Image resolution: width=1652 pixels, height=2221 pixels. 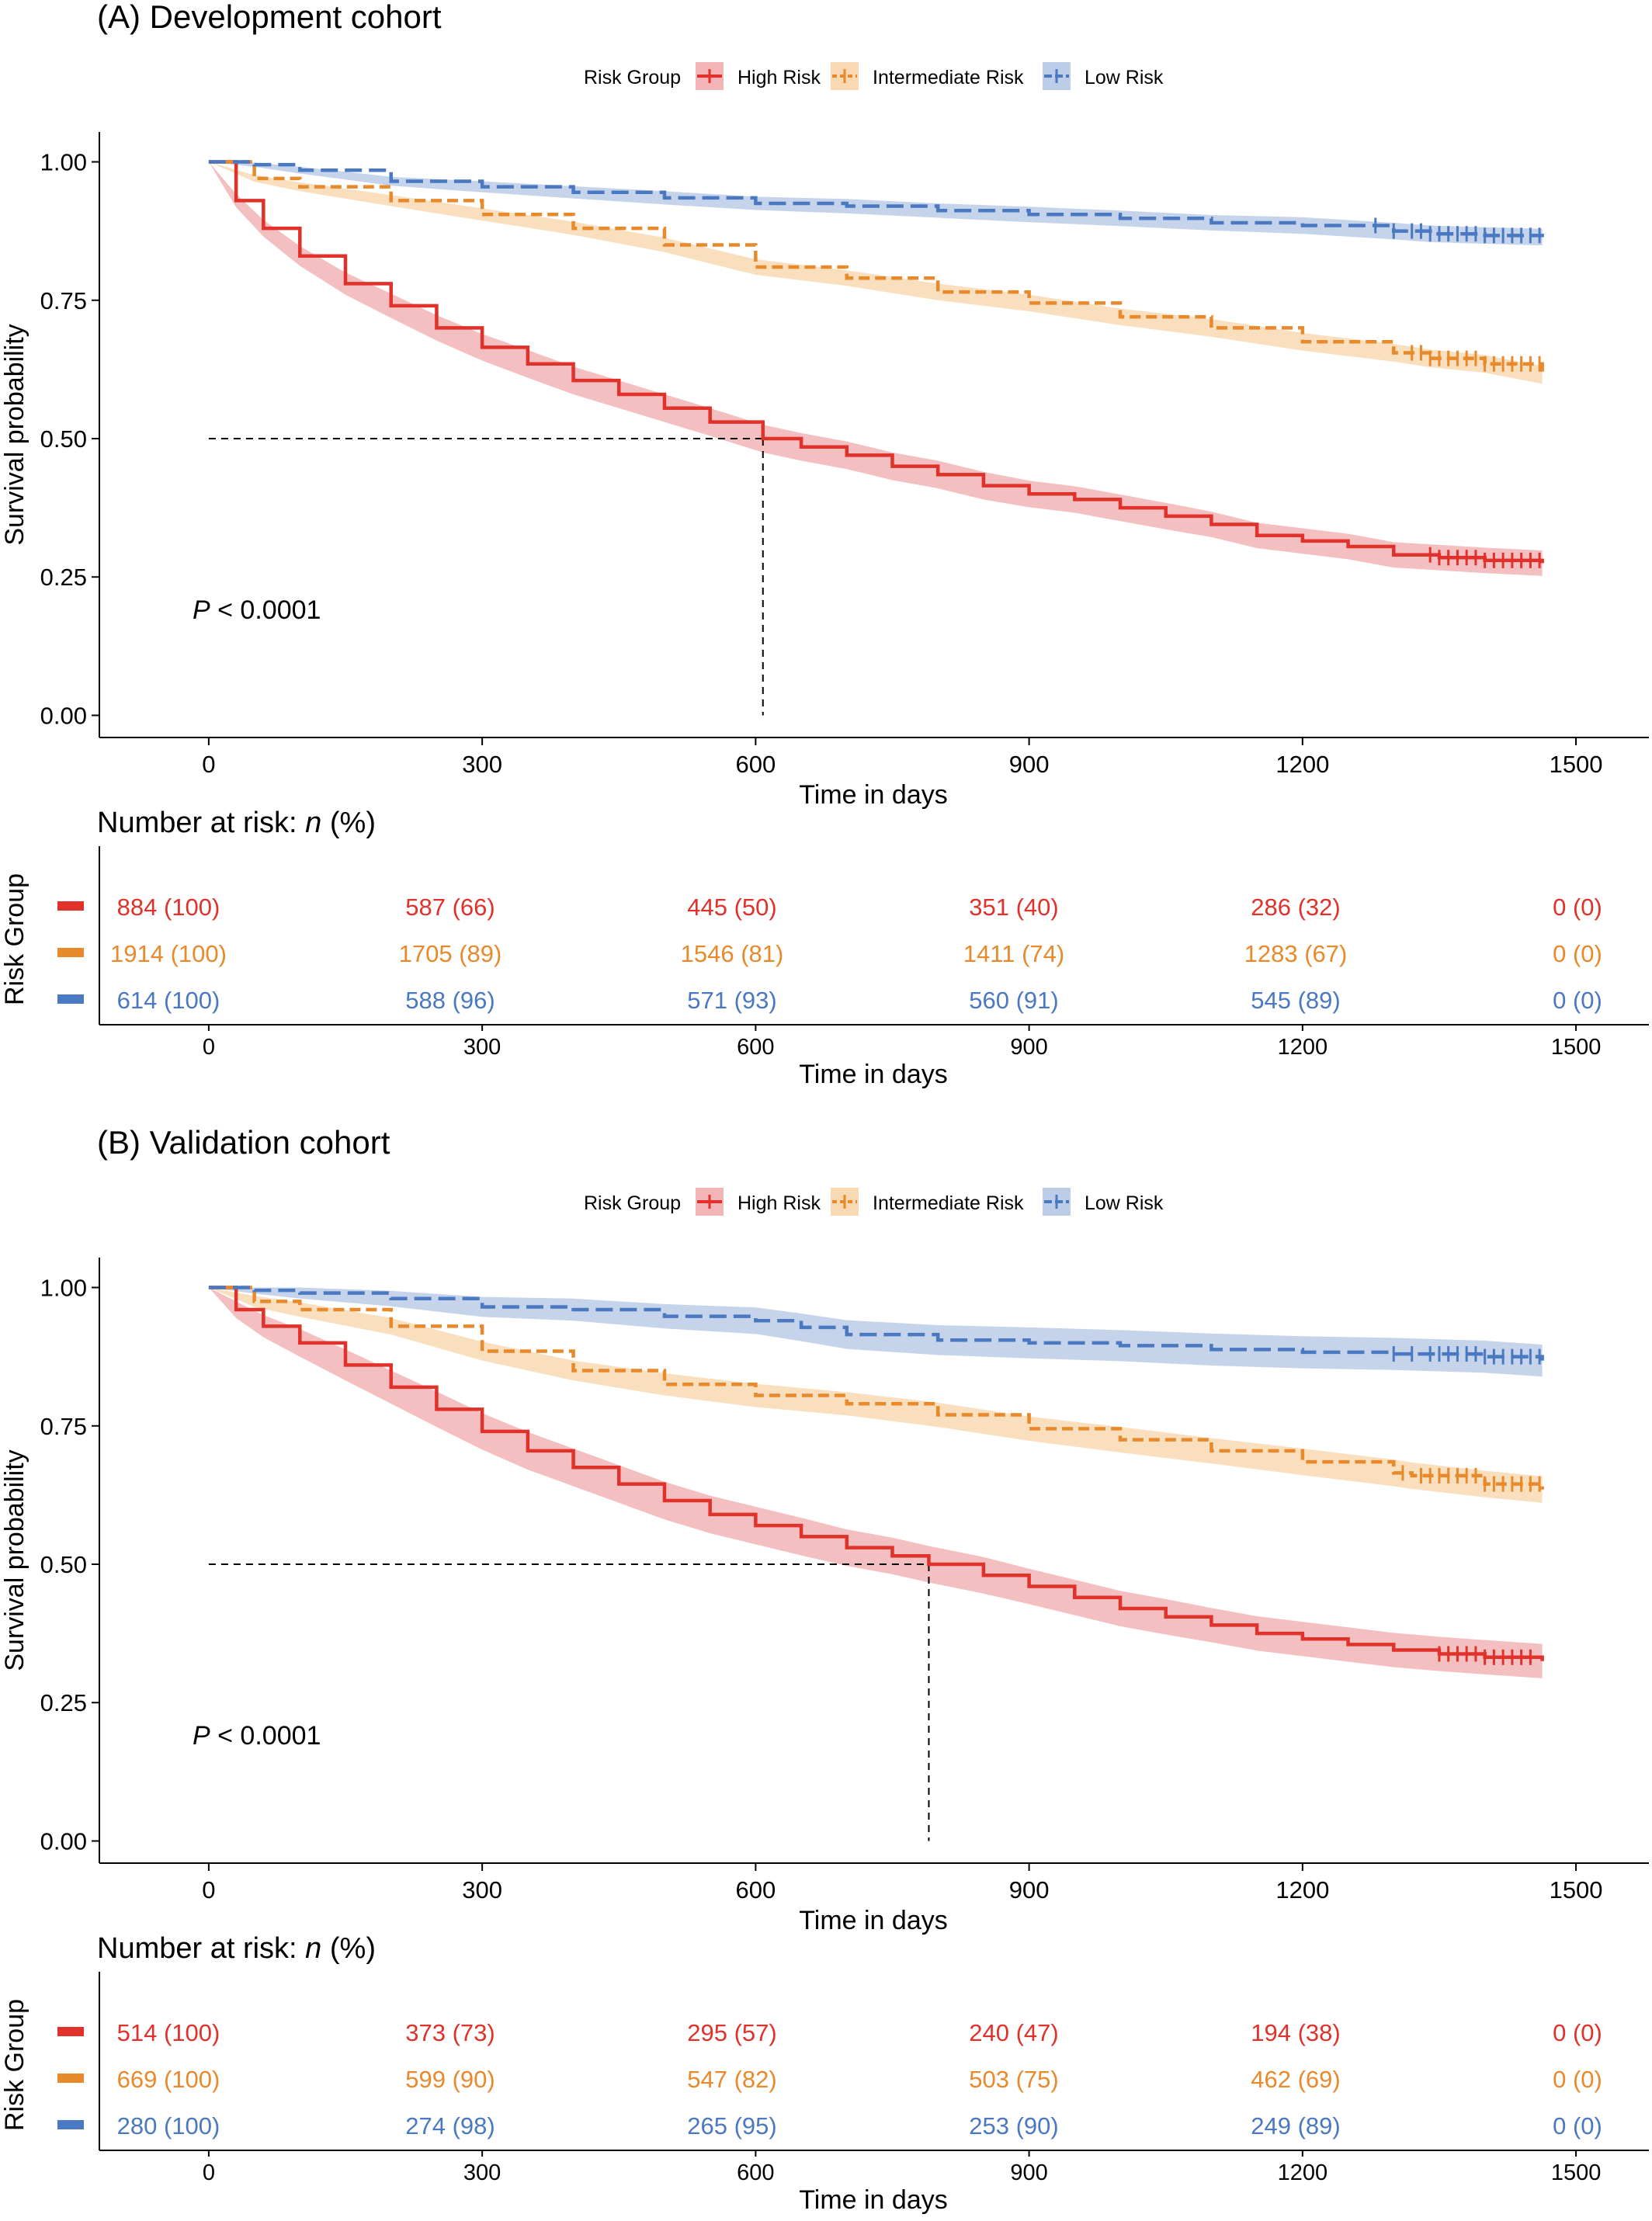 I want to click on risk-cell: 194 (38), so click(x=1295, y=2032).